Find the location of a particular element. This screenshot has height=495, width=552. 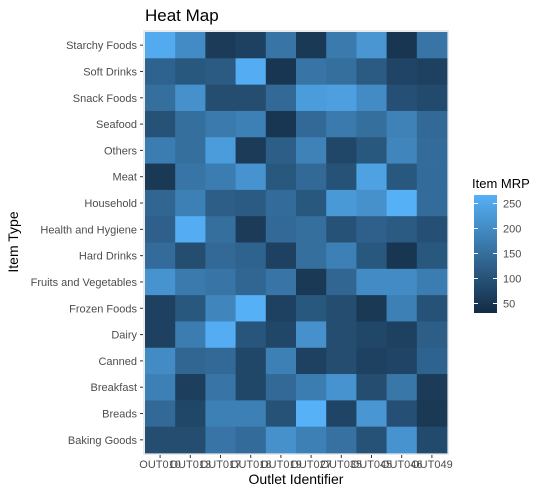

y-tick-label: Breads is located at coordinates (119, 415).